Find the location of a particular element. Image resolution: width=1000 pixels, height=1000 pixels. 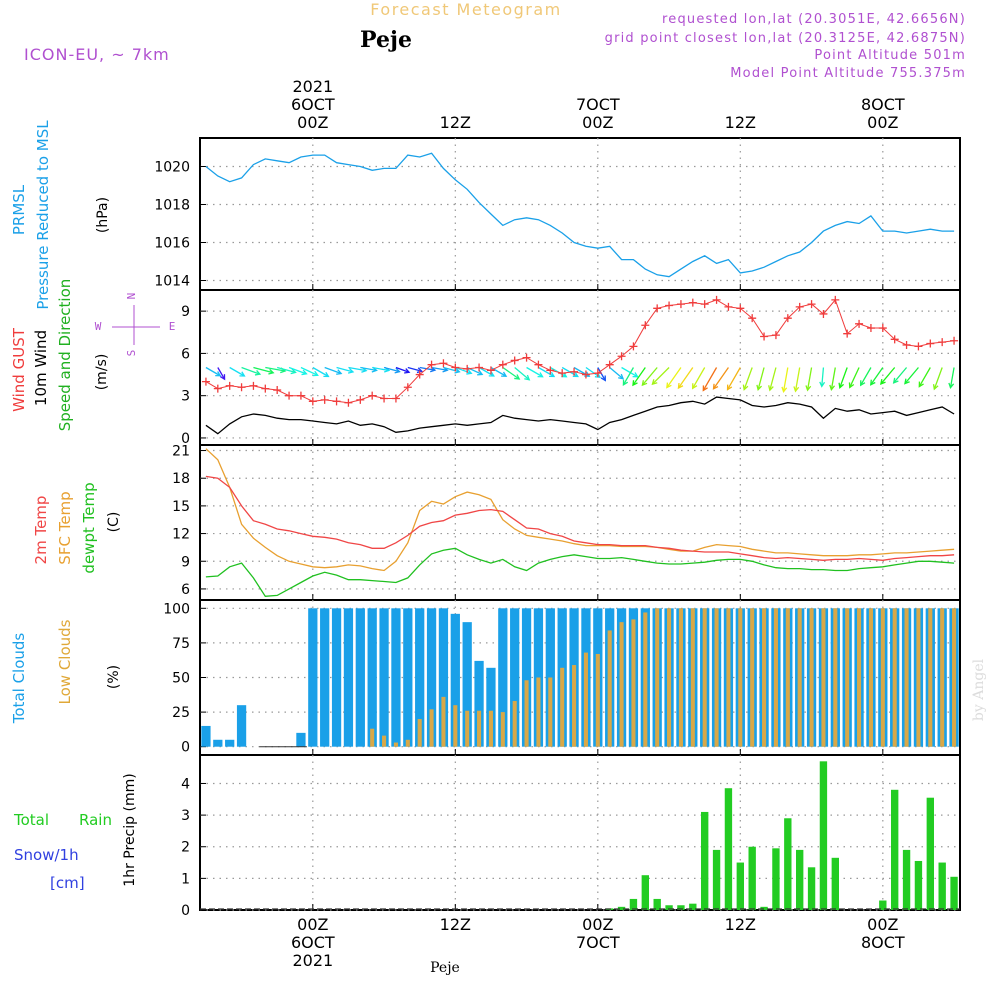

wind-ytick-label: 9 is located at coordinates (185, 312).